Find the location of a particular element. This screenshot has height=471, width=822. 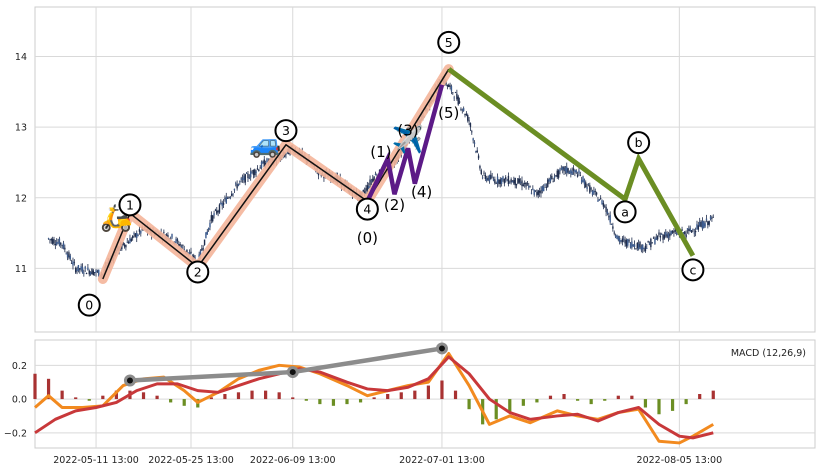

wave-label: 4 is located at coordinates (367, 209).